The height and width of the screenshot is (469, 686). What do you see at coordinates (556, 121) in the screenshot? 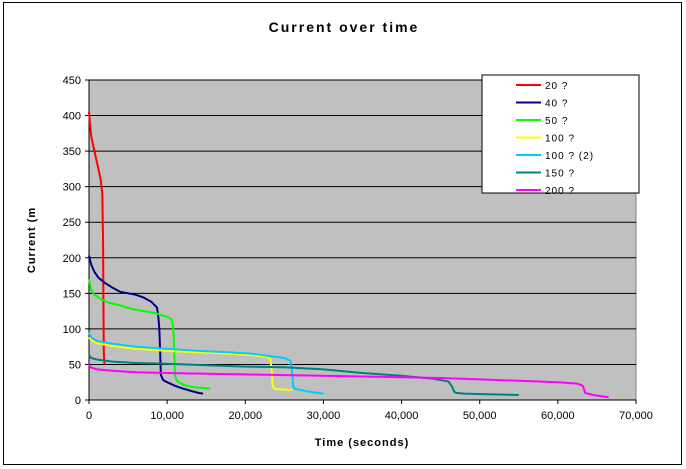
I see `legend-label: 50 ?` at bounding box center [556, 121].